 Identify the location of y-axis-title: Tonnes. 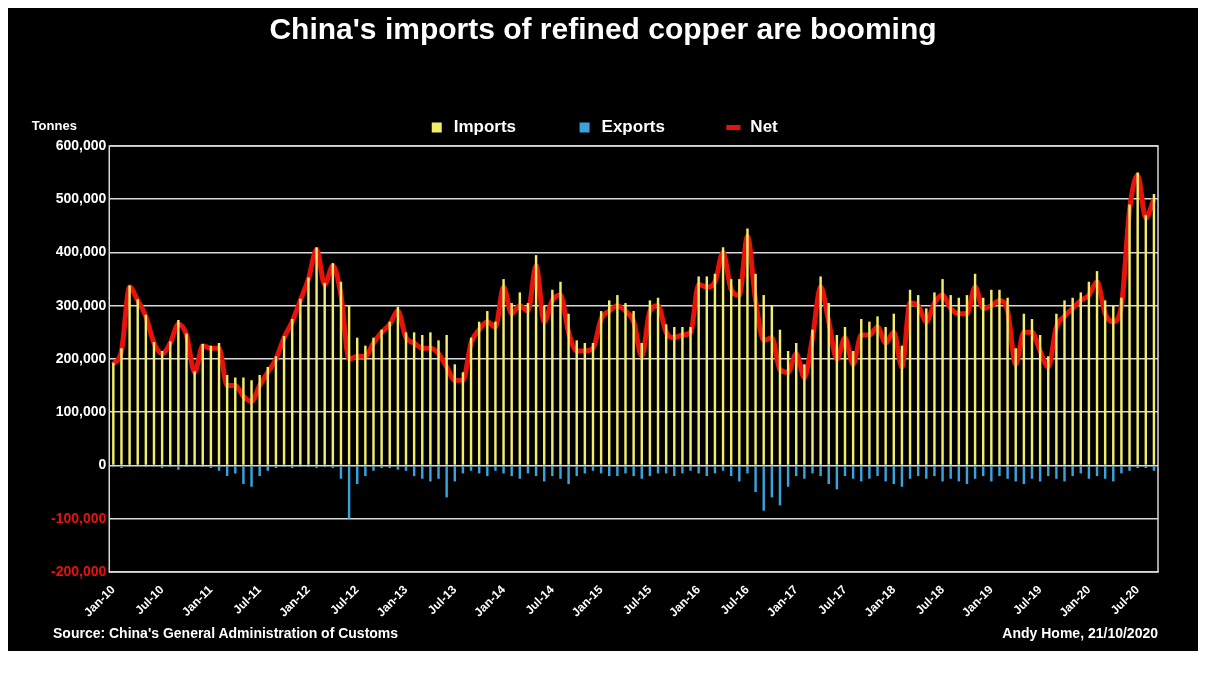
(54, 125).